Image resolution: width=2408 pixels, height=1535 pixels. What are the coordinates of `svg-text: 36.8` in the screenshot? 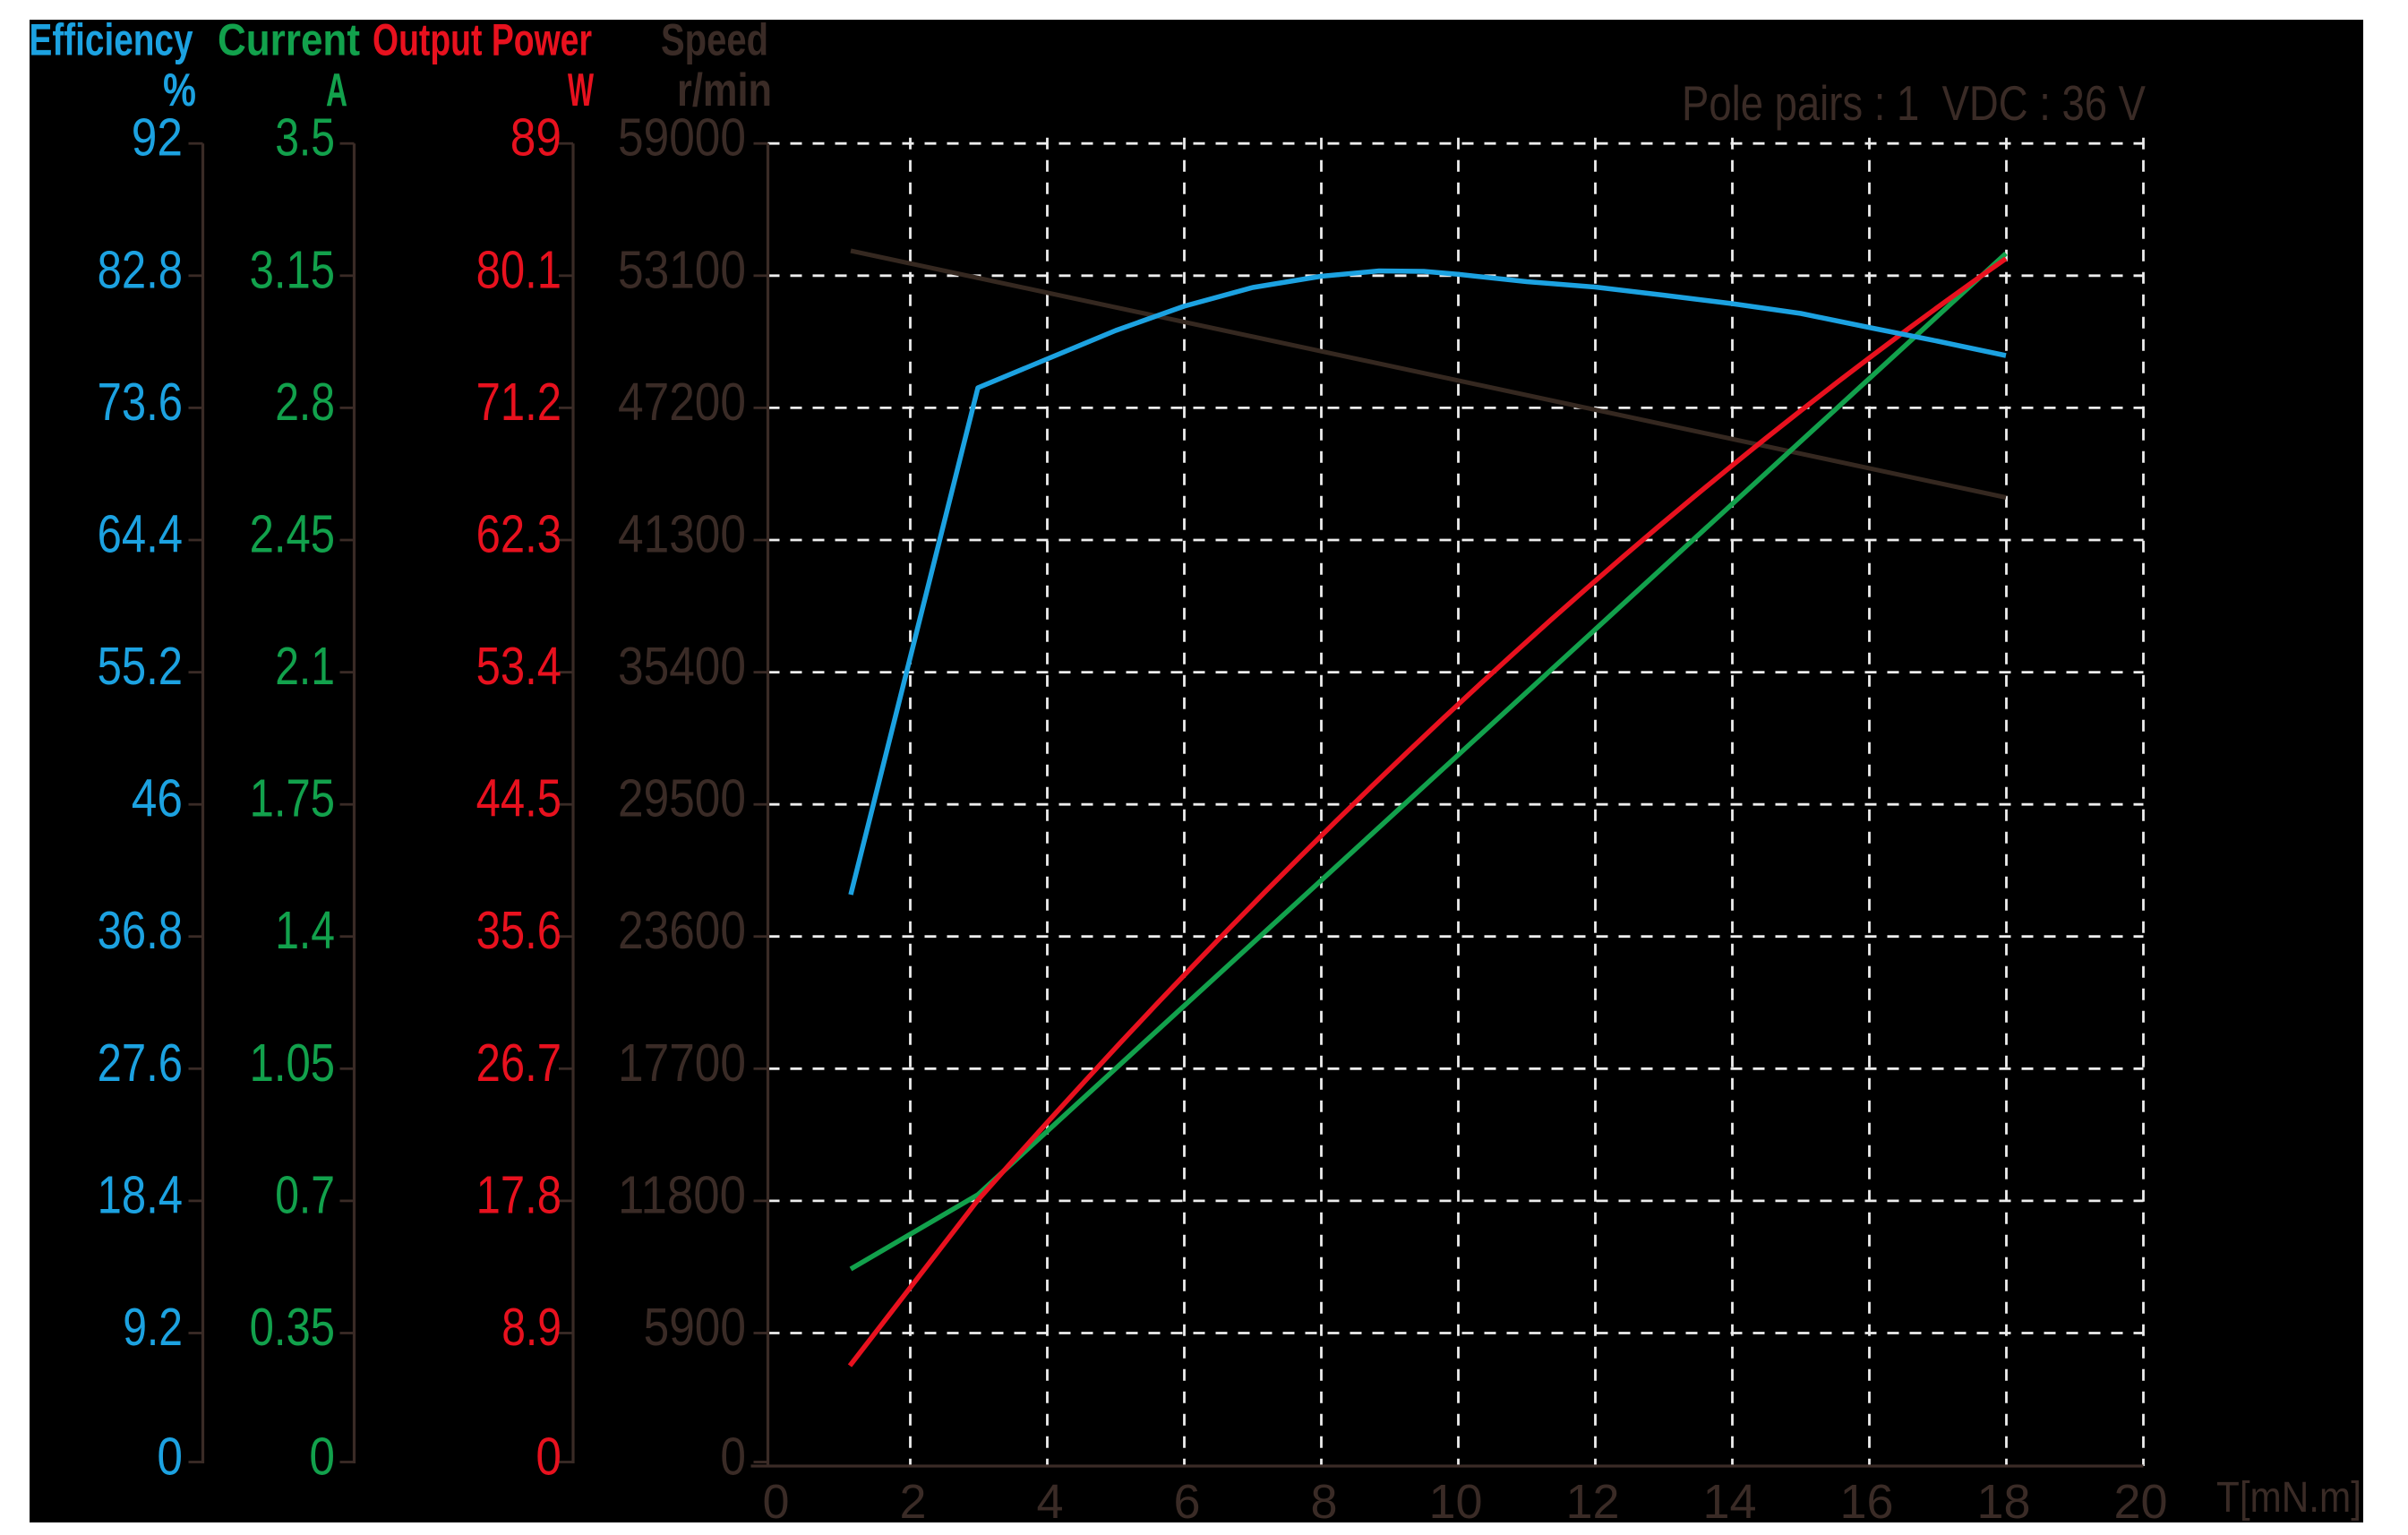 It's located at (140, 930).